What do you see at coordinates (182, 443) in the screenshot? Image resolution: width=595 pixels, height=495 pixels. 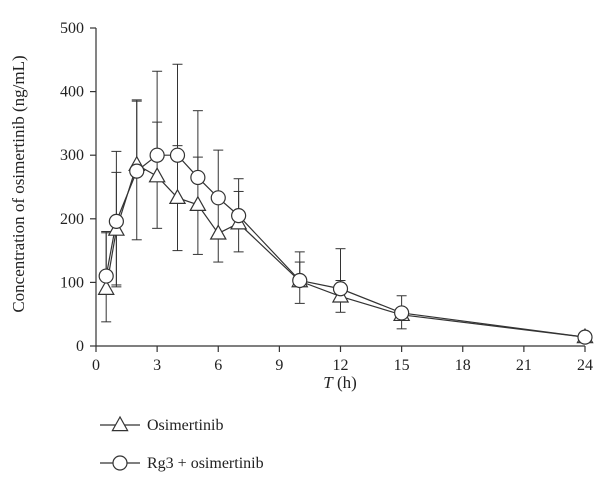 I see `legend: Osimertinib Rg3 + osimertinib` at bounding box center [182, 443].